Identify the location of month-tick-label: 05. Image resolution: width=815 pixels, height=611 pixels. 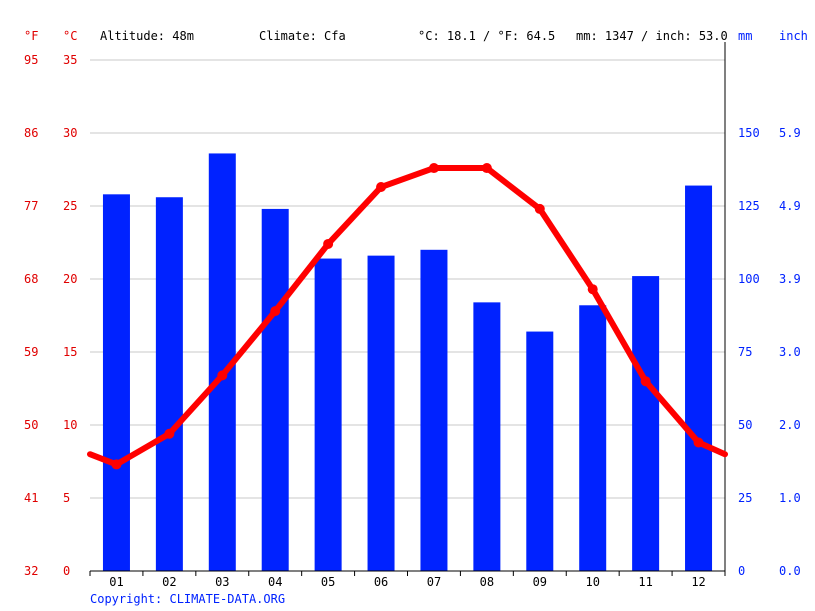
(328, 582).